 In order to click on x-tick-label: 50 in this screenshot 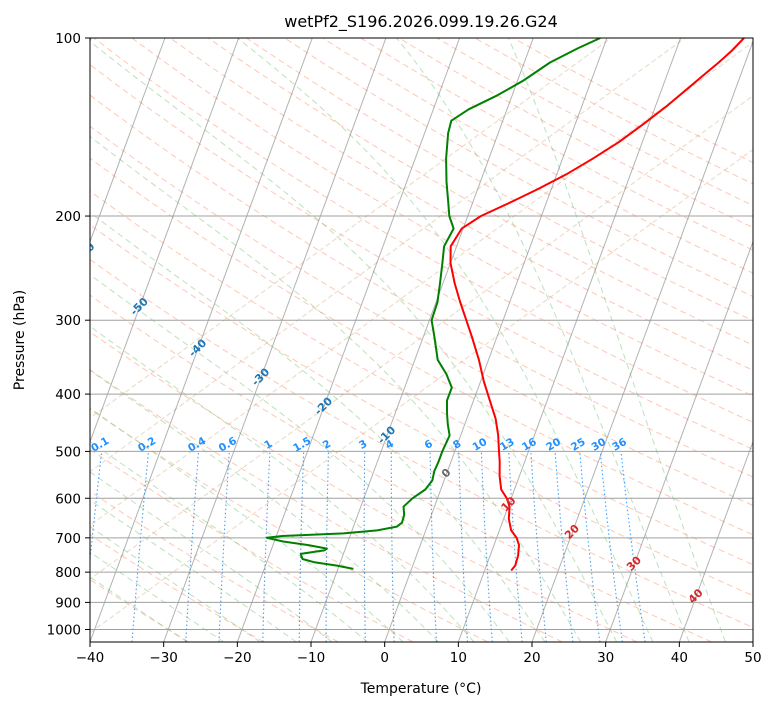, I will do `click(752, 658)`.